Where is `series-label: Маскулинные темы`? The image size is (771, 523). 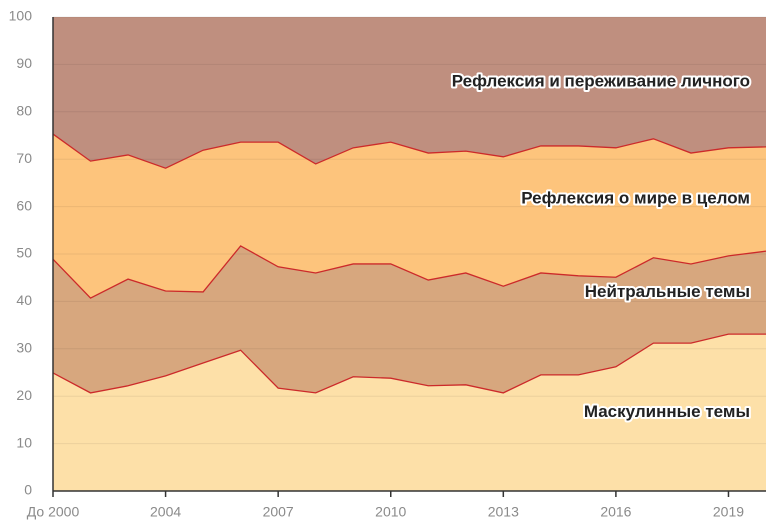 series-label: Маскулинные темы is located at coordinates (667, 411).